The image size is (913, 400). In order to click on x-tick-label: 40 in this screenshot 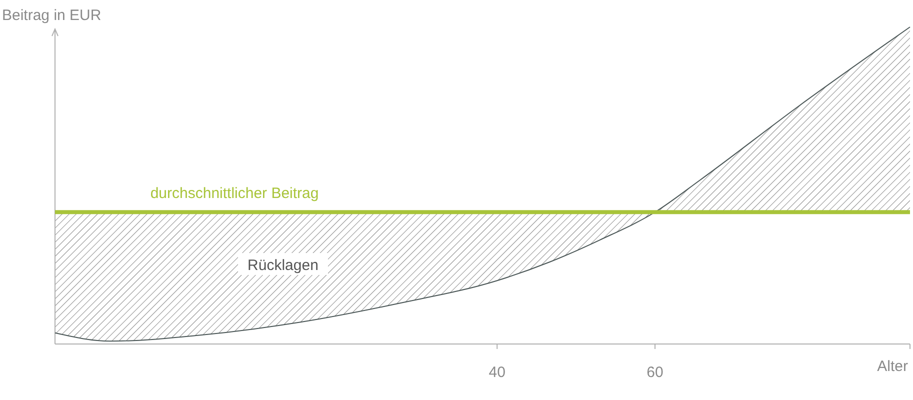, I will do `click(497, 372)`.